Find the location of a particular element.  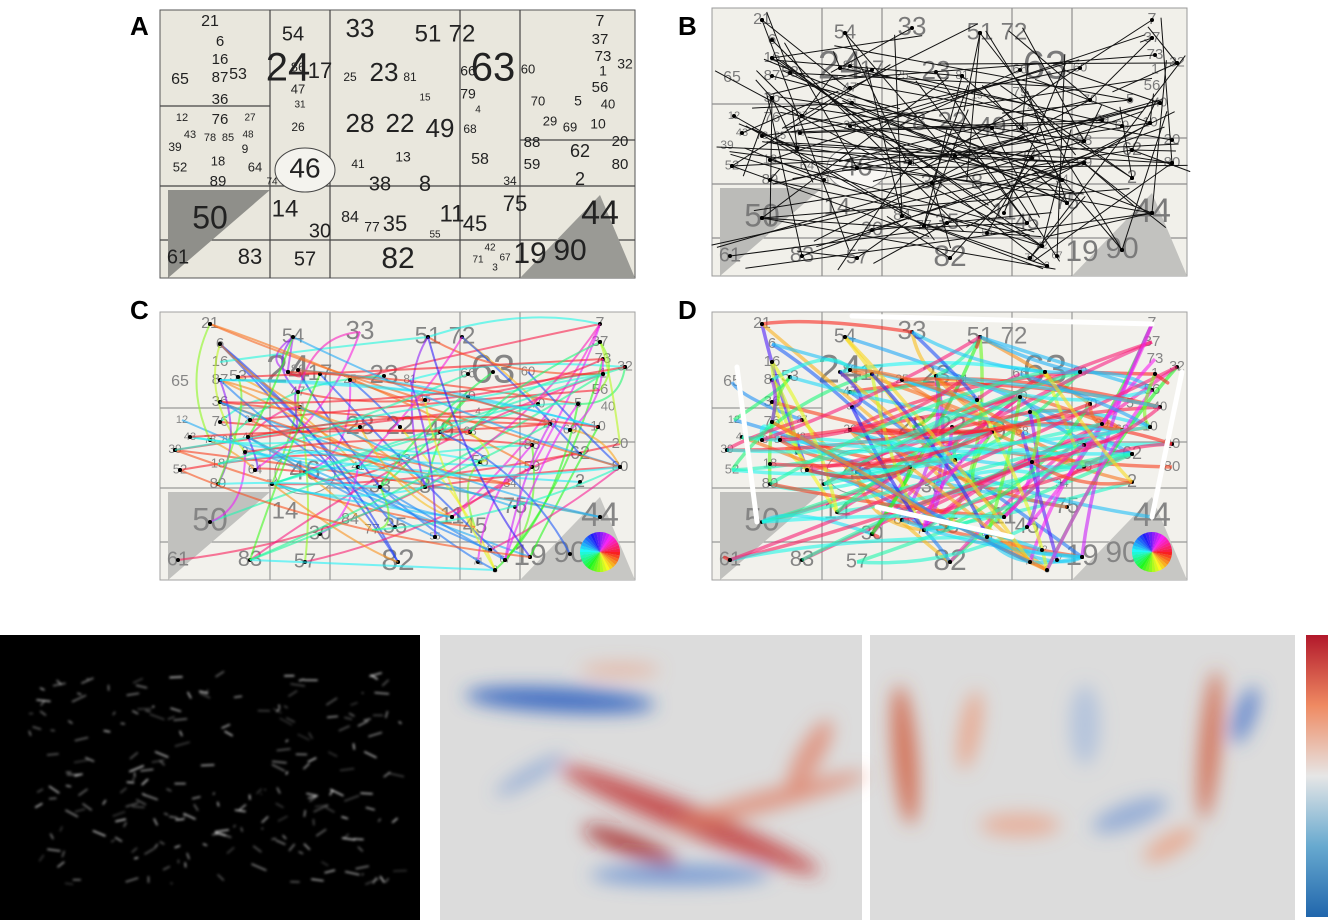

table-number: 2 is located at coordinates (580, 179).